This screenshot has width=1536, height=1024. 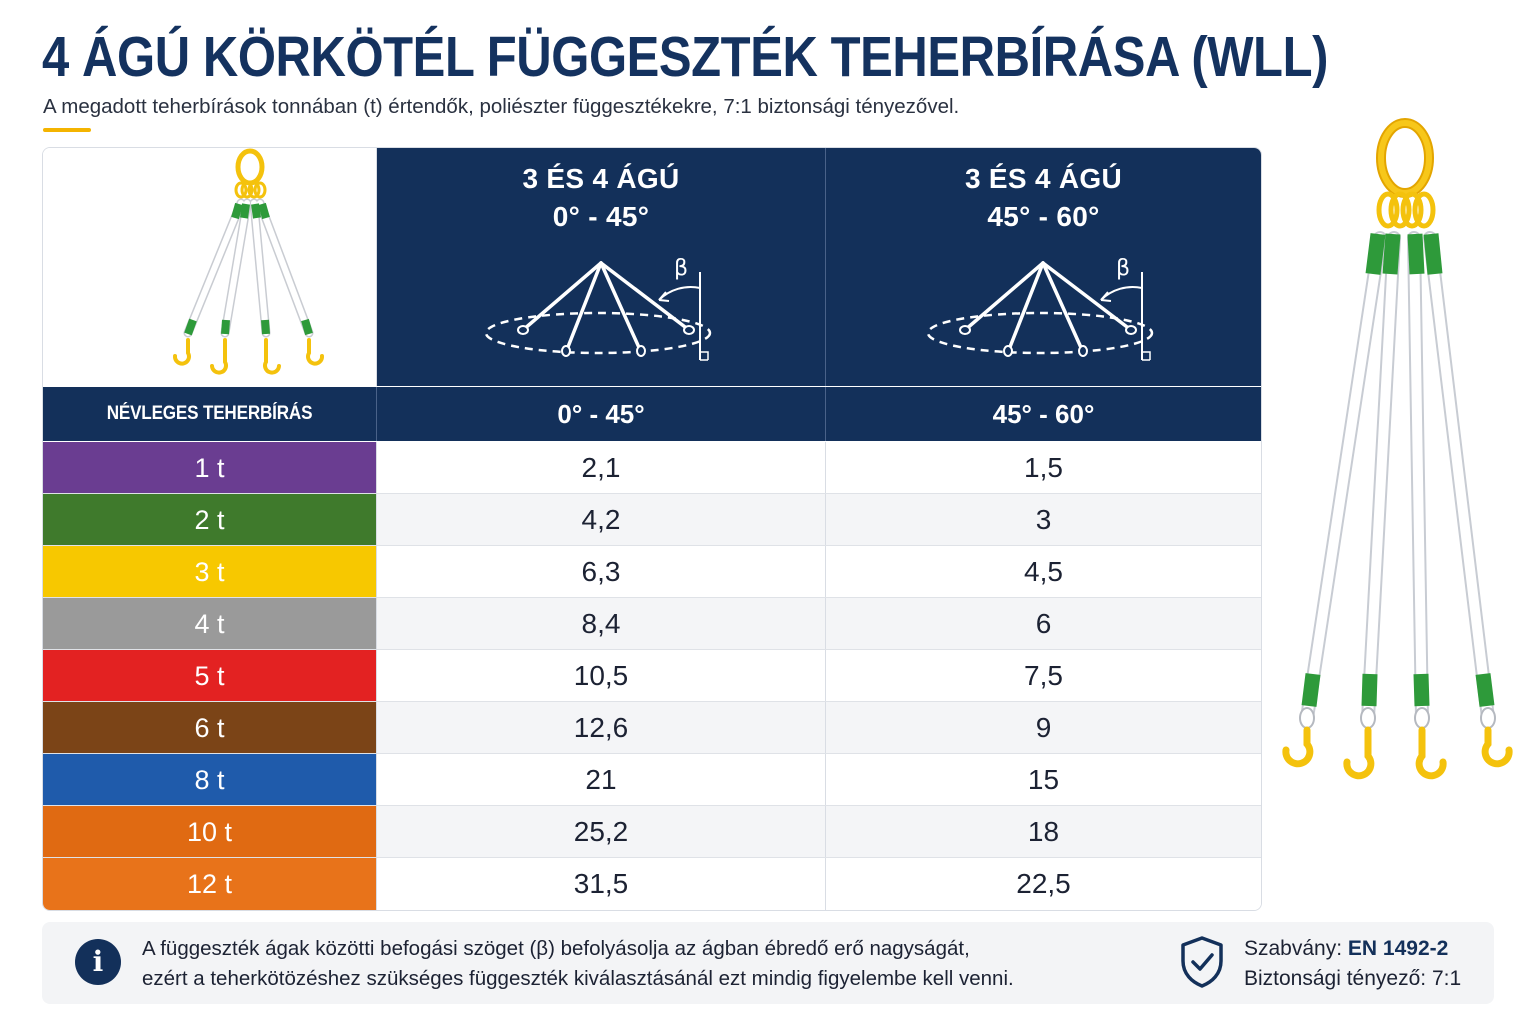 I want to click on standard-value: EN 1492-2, so click(x=1398, y=948).